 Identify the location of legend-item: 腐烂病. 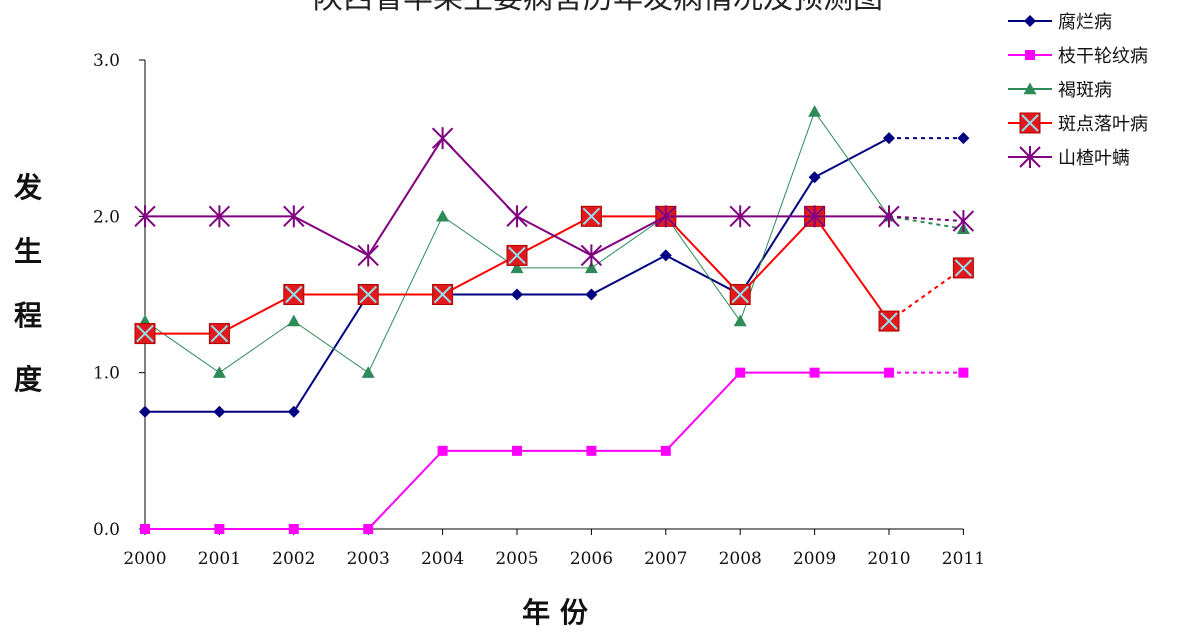
(1060, 22).